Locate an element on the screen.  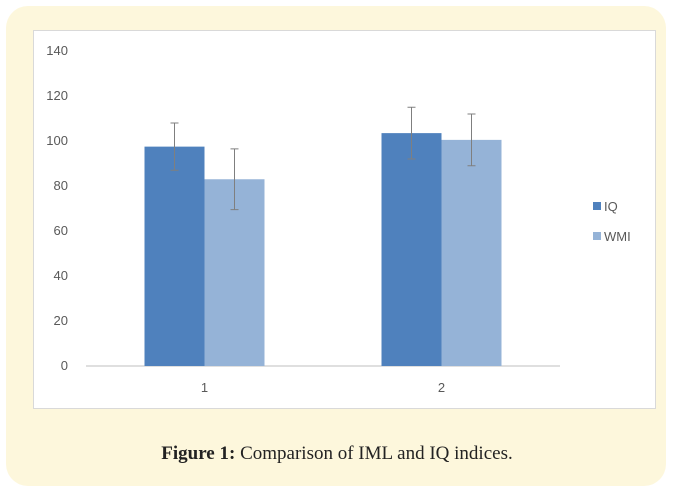
y-tick-label: 0 is located at coordinates (64, 365).